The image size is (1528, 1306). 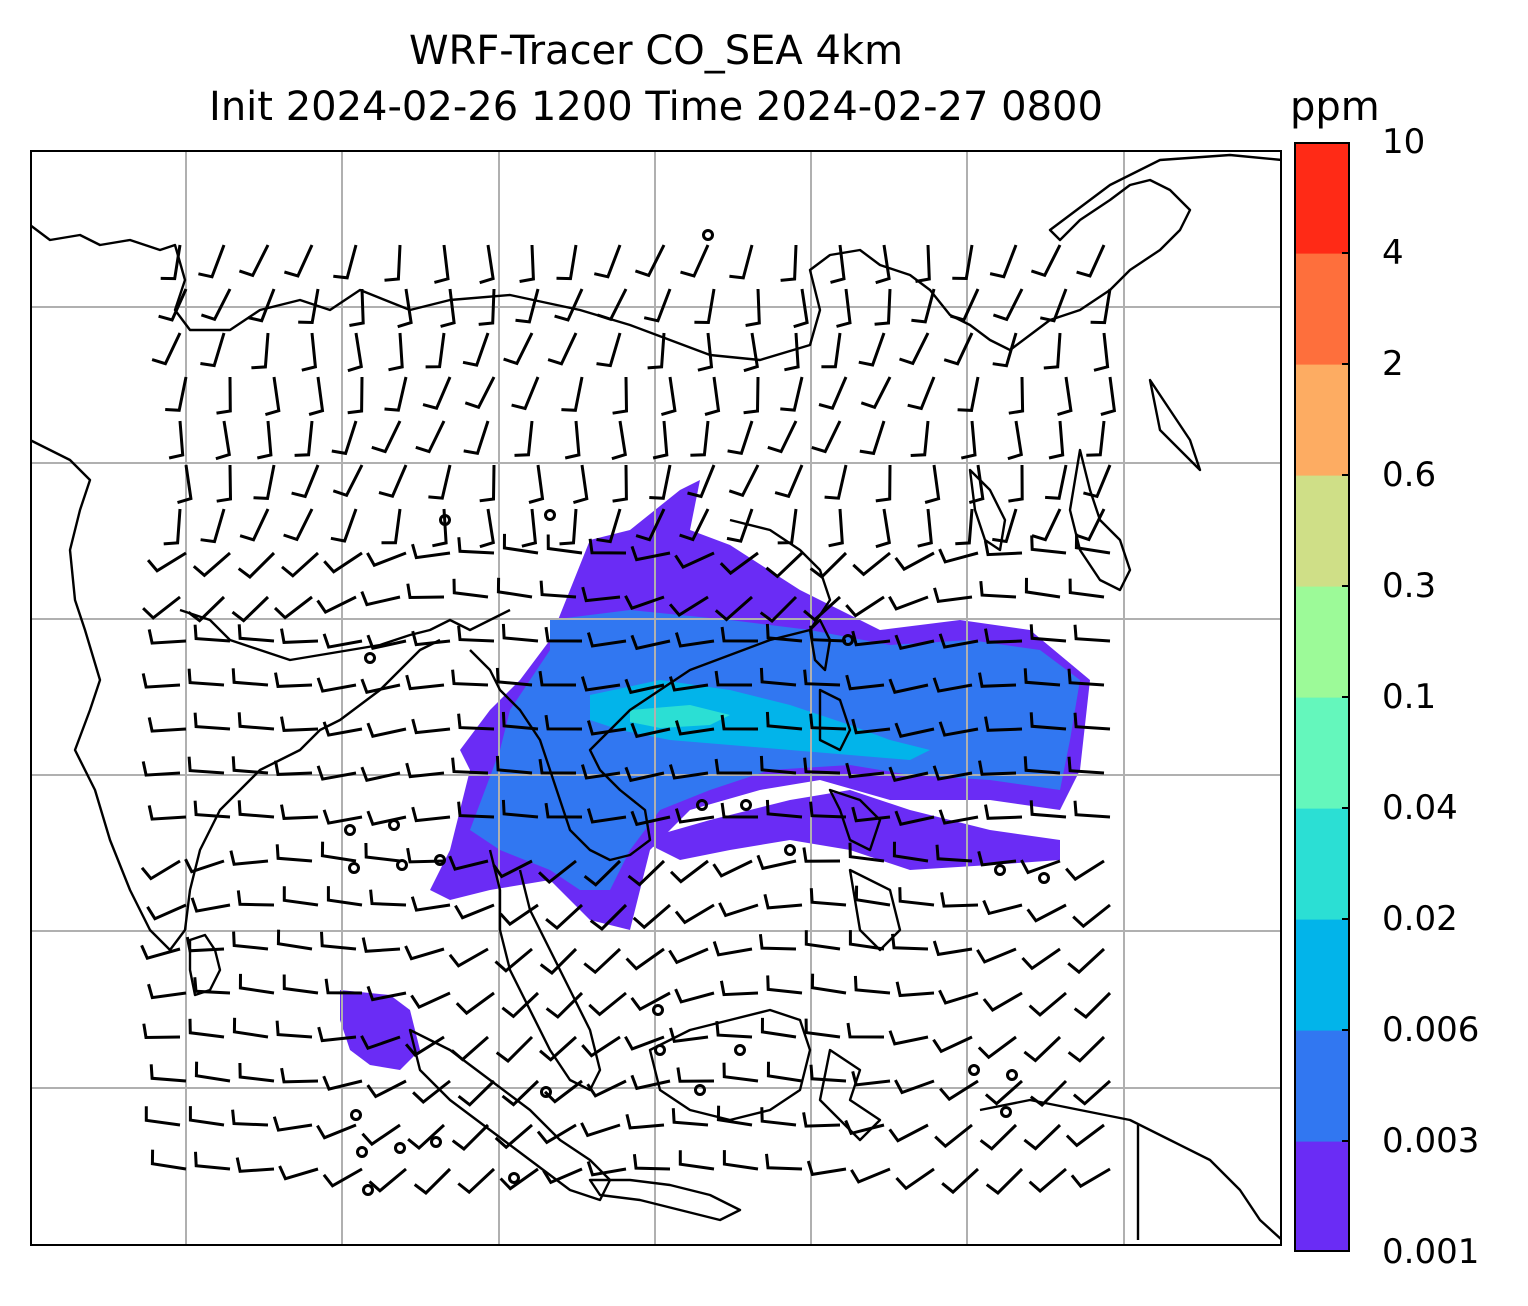 I want to click on colorbar-bands, so click(x=1322, y=697).